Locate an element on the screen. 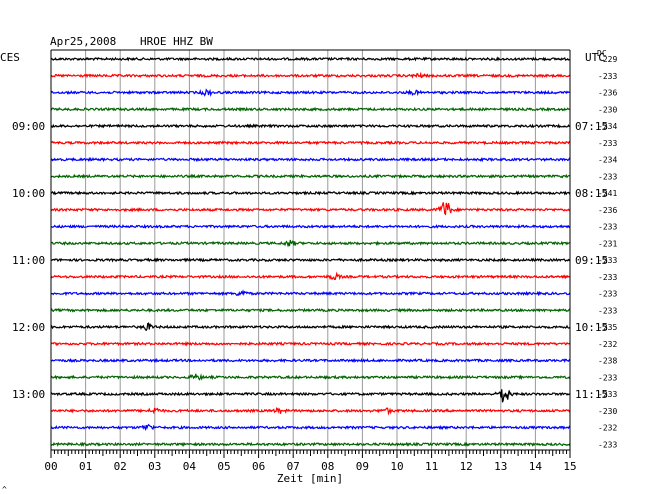 This screenshot has height=494, width=650. dc-header-label: DC is located at coordinates (602, 53).